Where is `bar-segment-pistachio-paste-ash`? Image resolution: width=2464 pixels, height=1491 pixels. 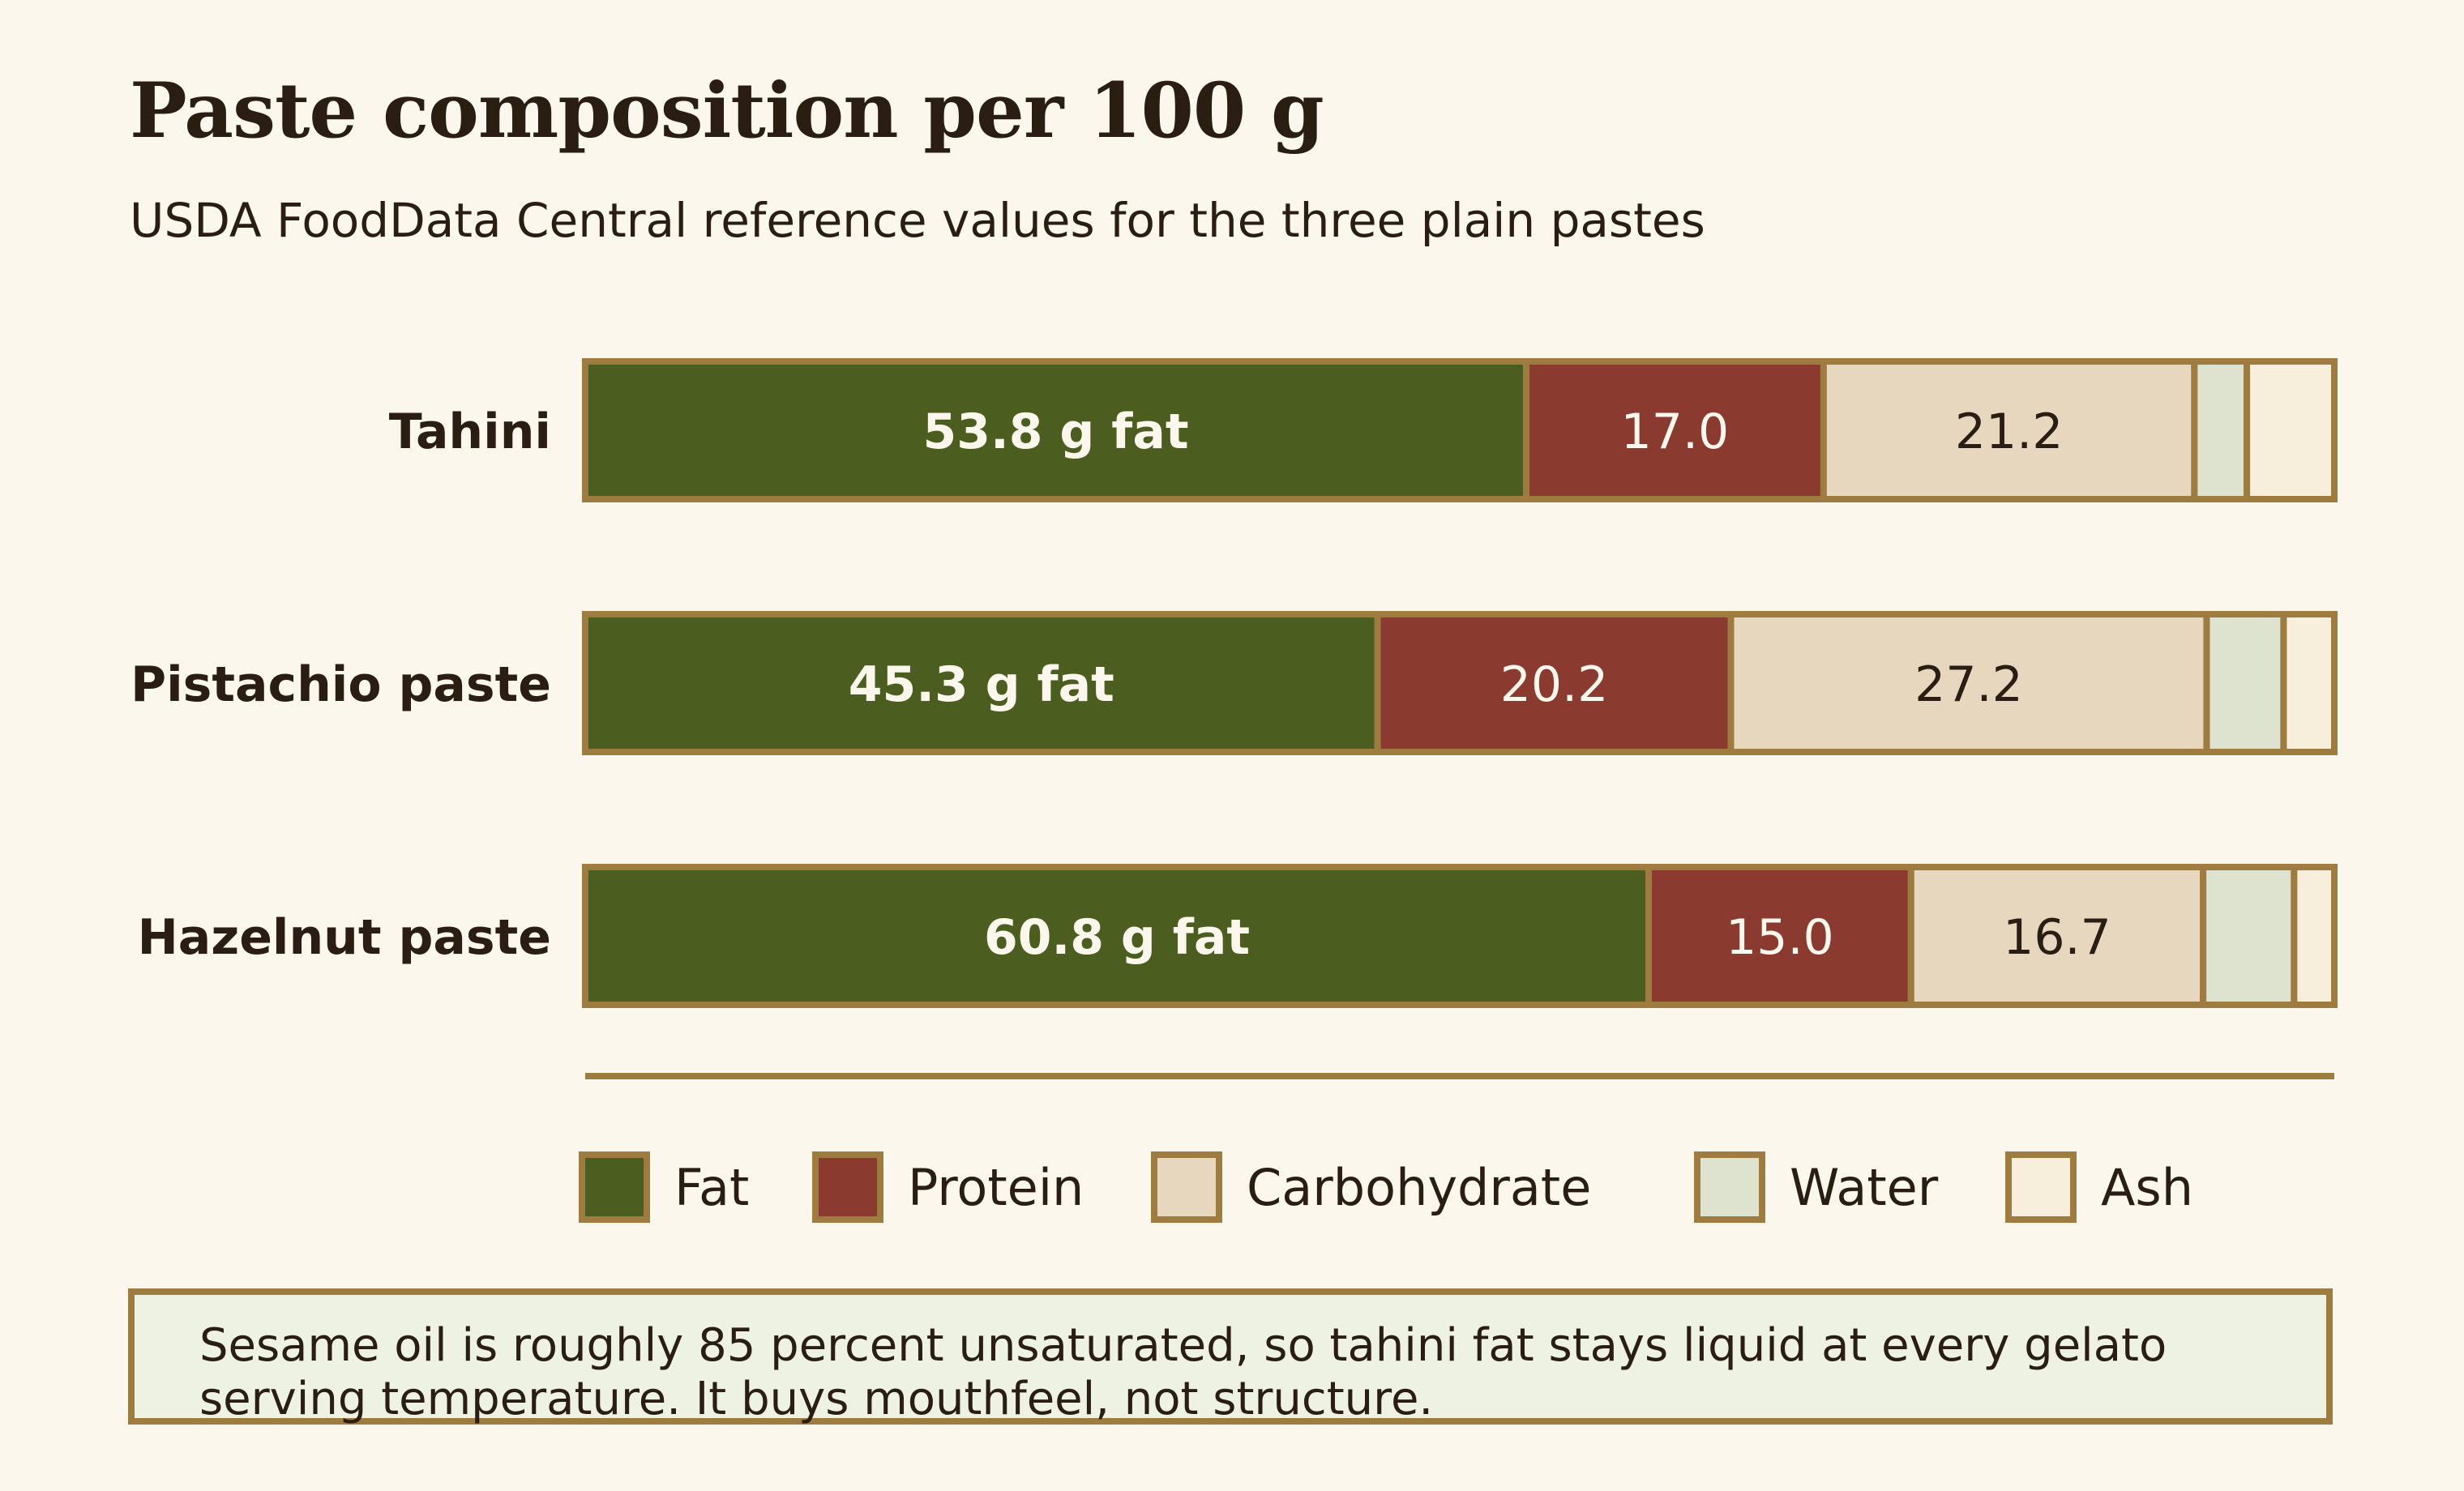 bar-segment-pistachio-paste-ash is located at coordinates (2309, 683).